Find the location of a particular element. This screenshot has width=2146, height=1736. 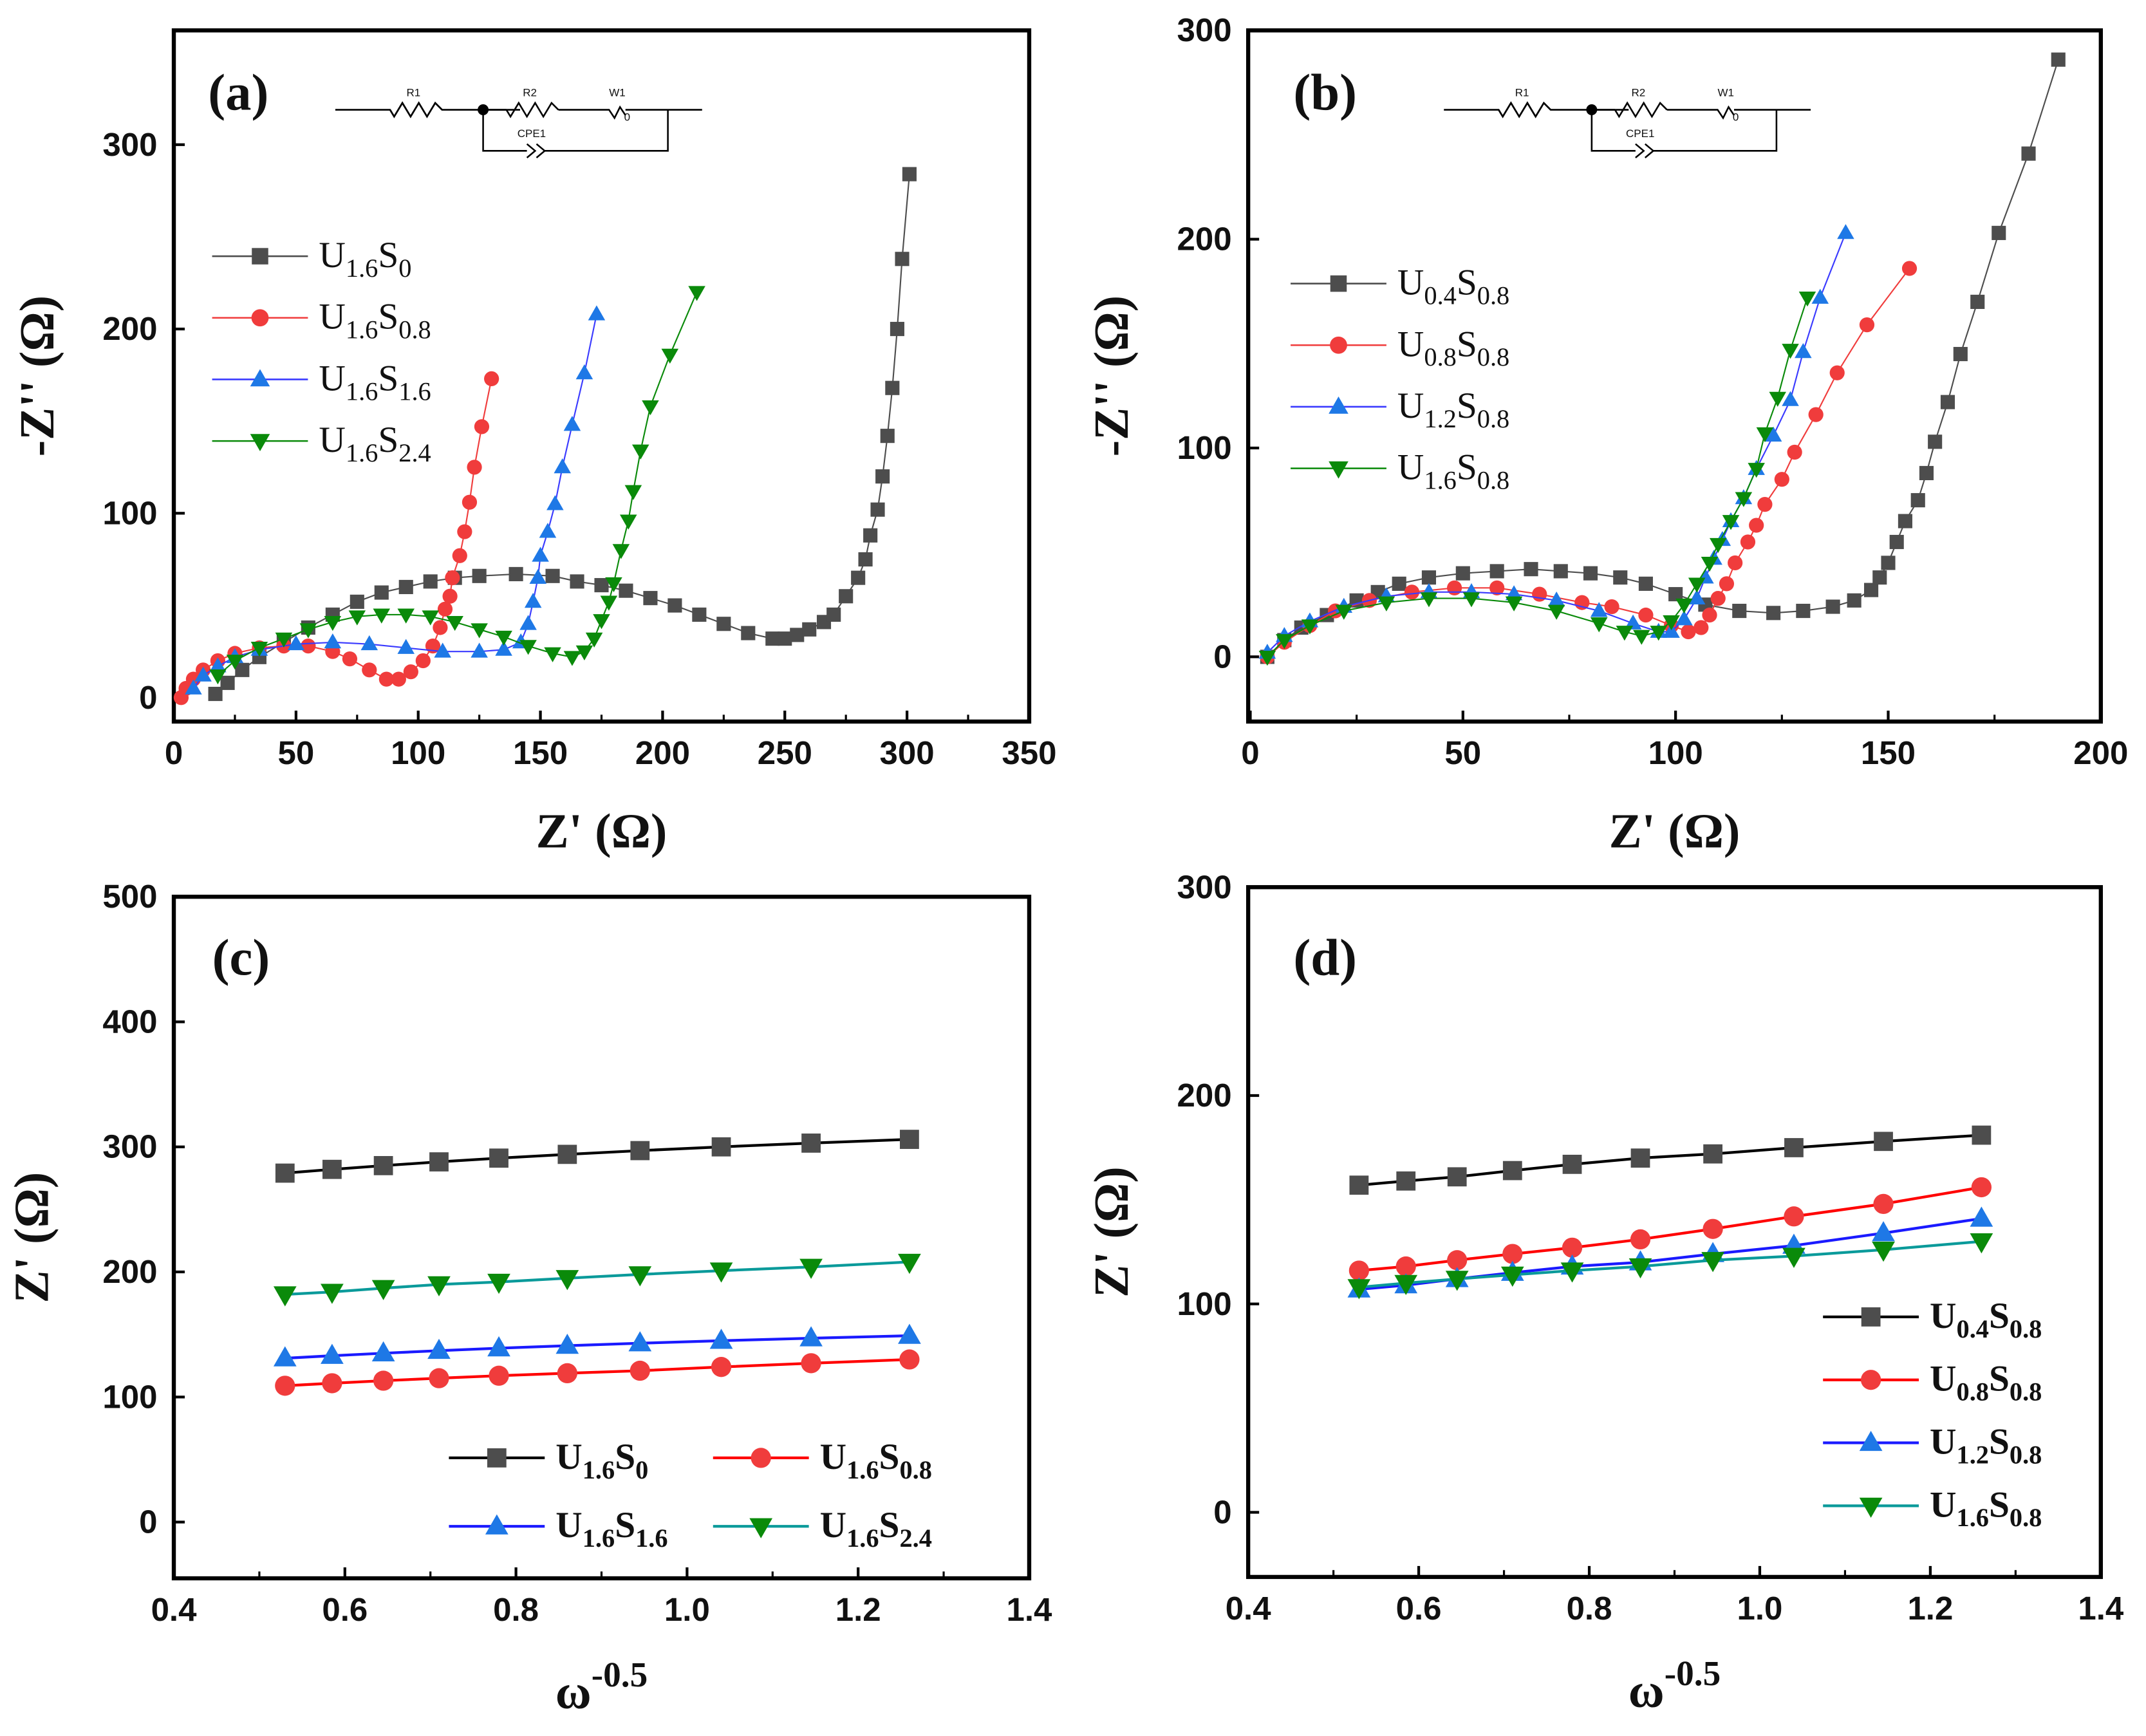

legend-item: U1.6S0.8 is located at coordinates (321, 320).